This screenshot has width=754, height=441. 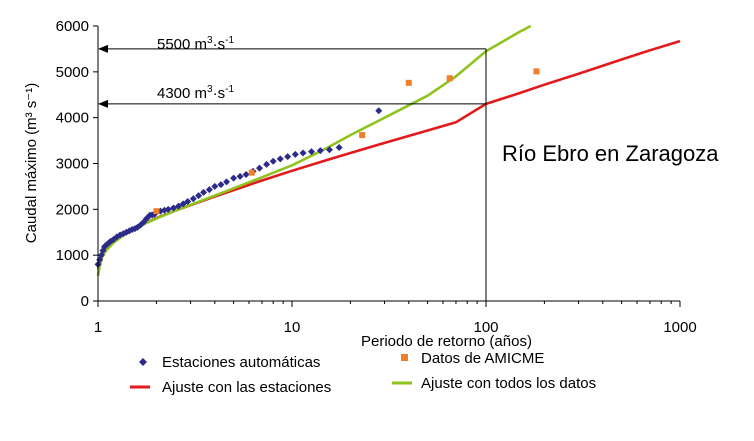 What do you see at coordinates (446, 341) in the screenshot?
I see `x-axis-label: Periodo de retorno (años)` at bounding box center [446, 341].